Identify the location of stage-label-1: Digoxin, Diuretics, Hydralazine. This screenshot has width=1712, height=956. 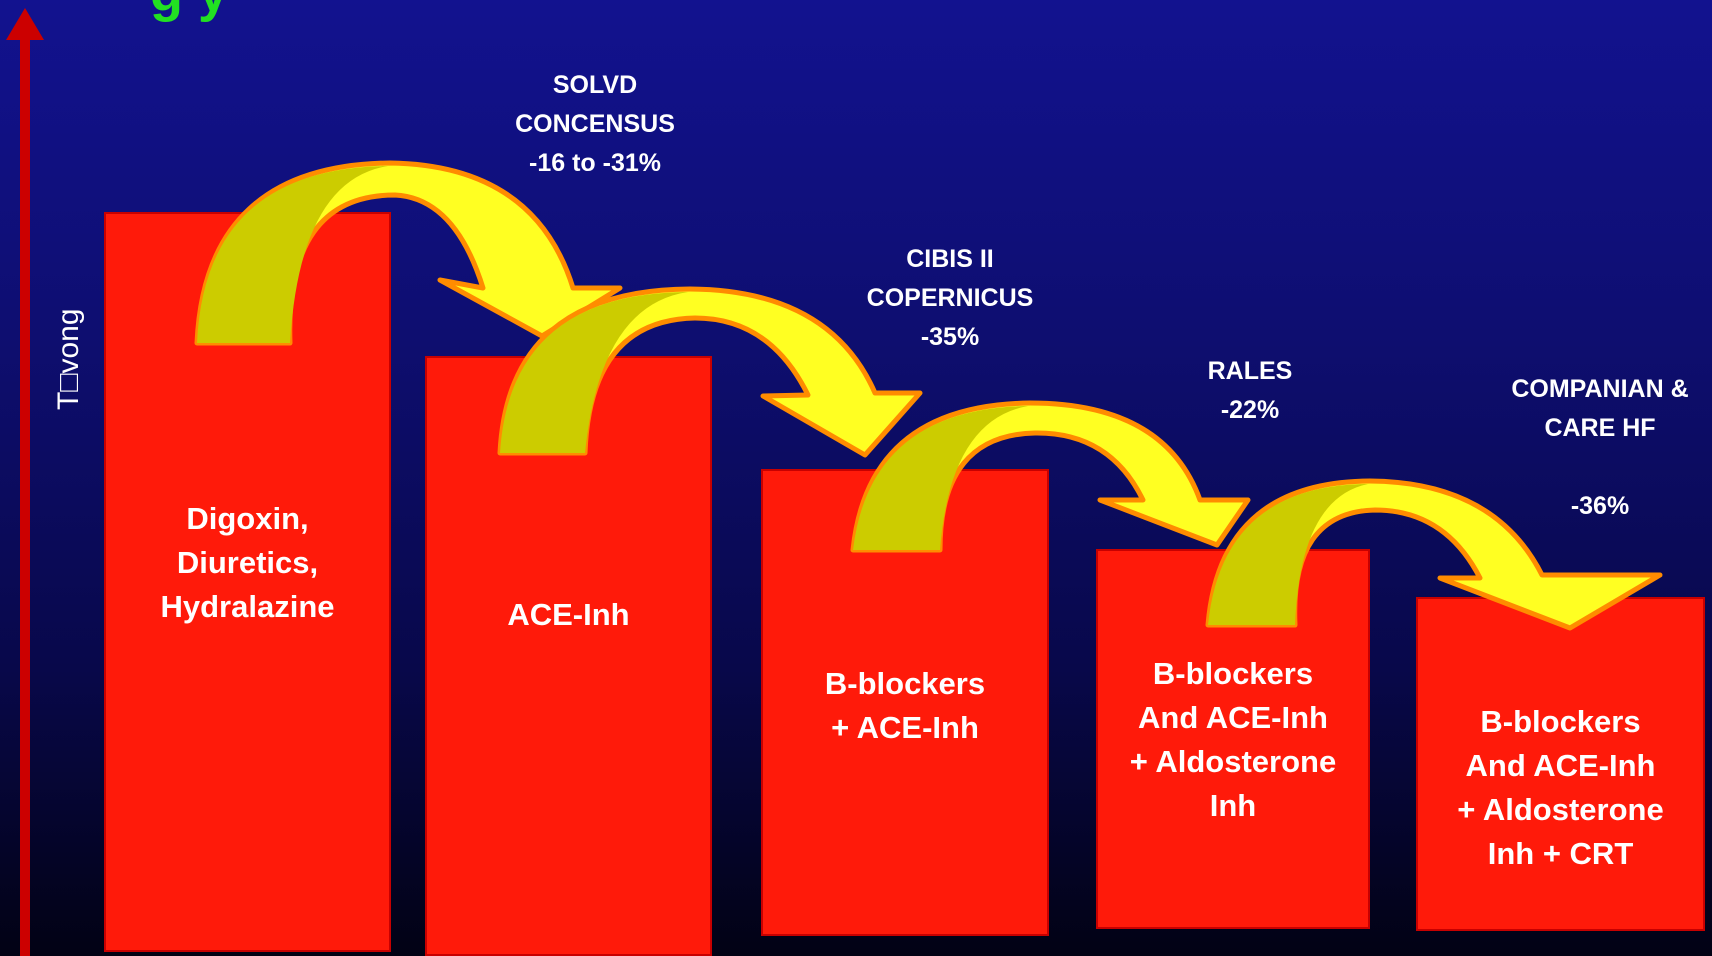
(247, 562).